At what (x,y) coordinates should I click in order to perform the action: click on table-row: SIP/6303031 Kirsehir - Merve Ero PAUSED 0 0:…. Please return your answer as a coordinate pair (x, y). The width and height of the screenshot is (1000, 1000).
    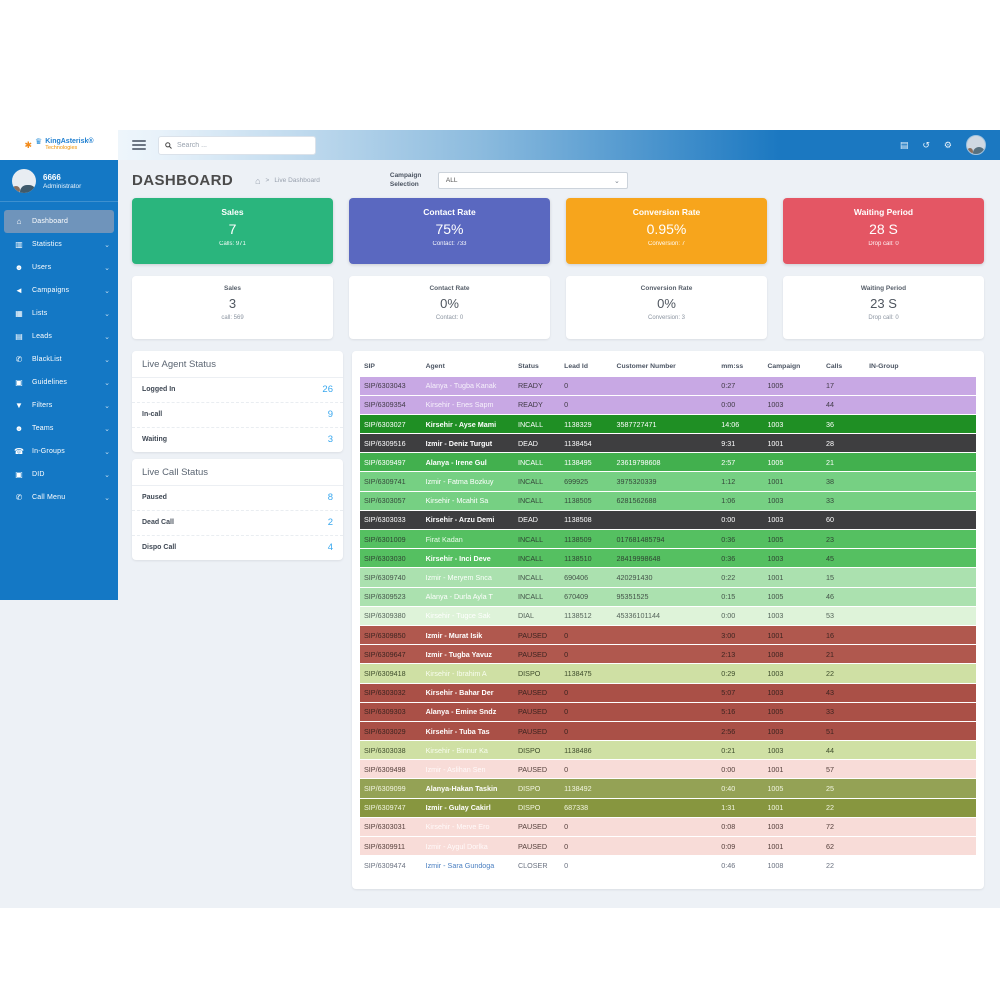
    Looking at the image, I should click on (668, 827).